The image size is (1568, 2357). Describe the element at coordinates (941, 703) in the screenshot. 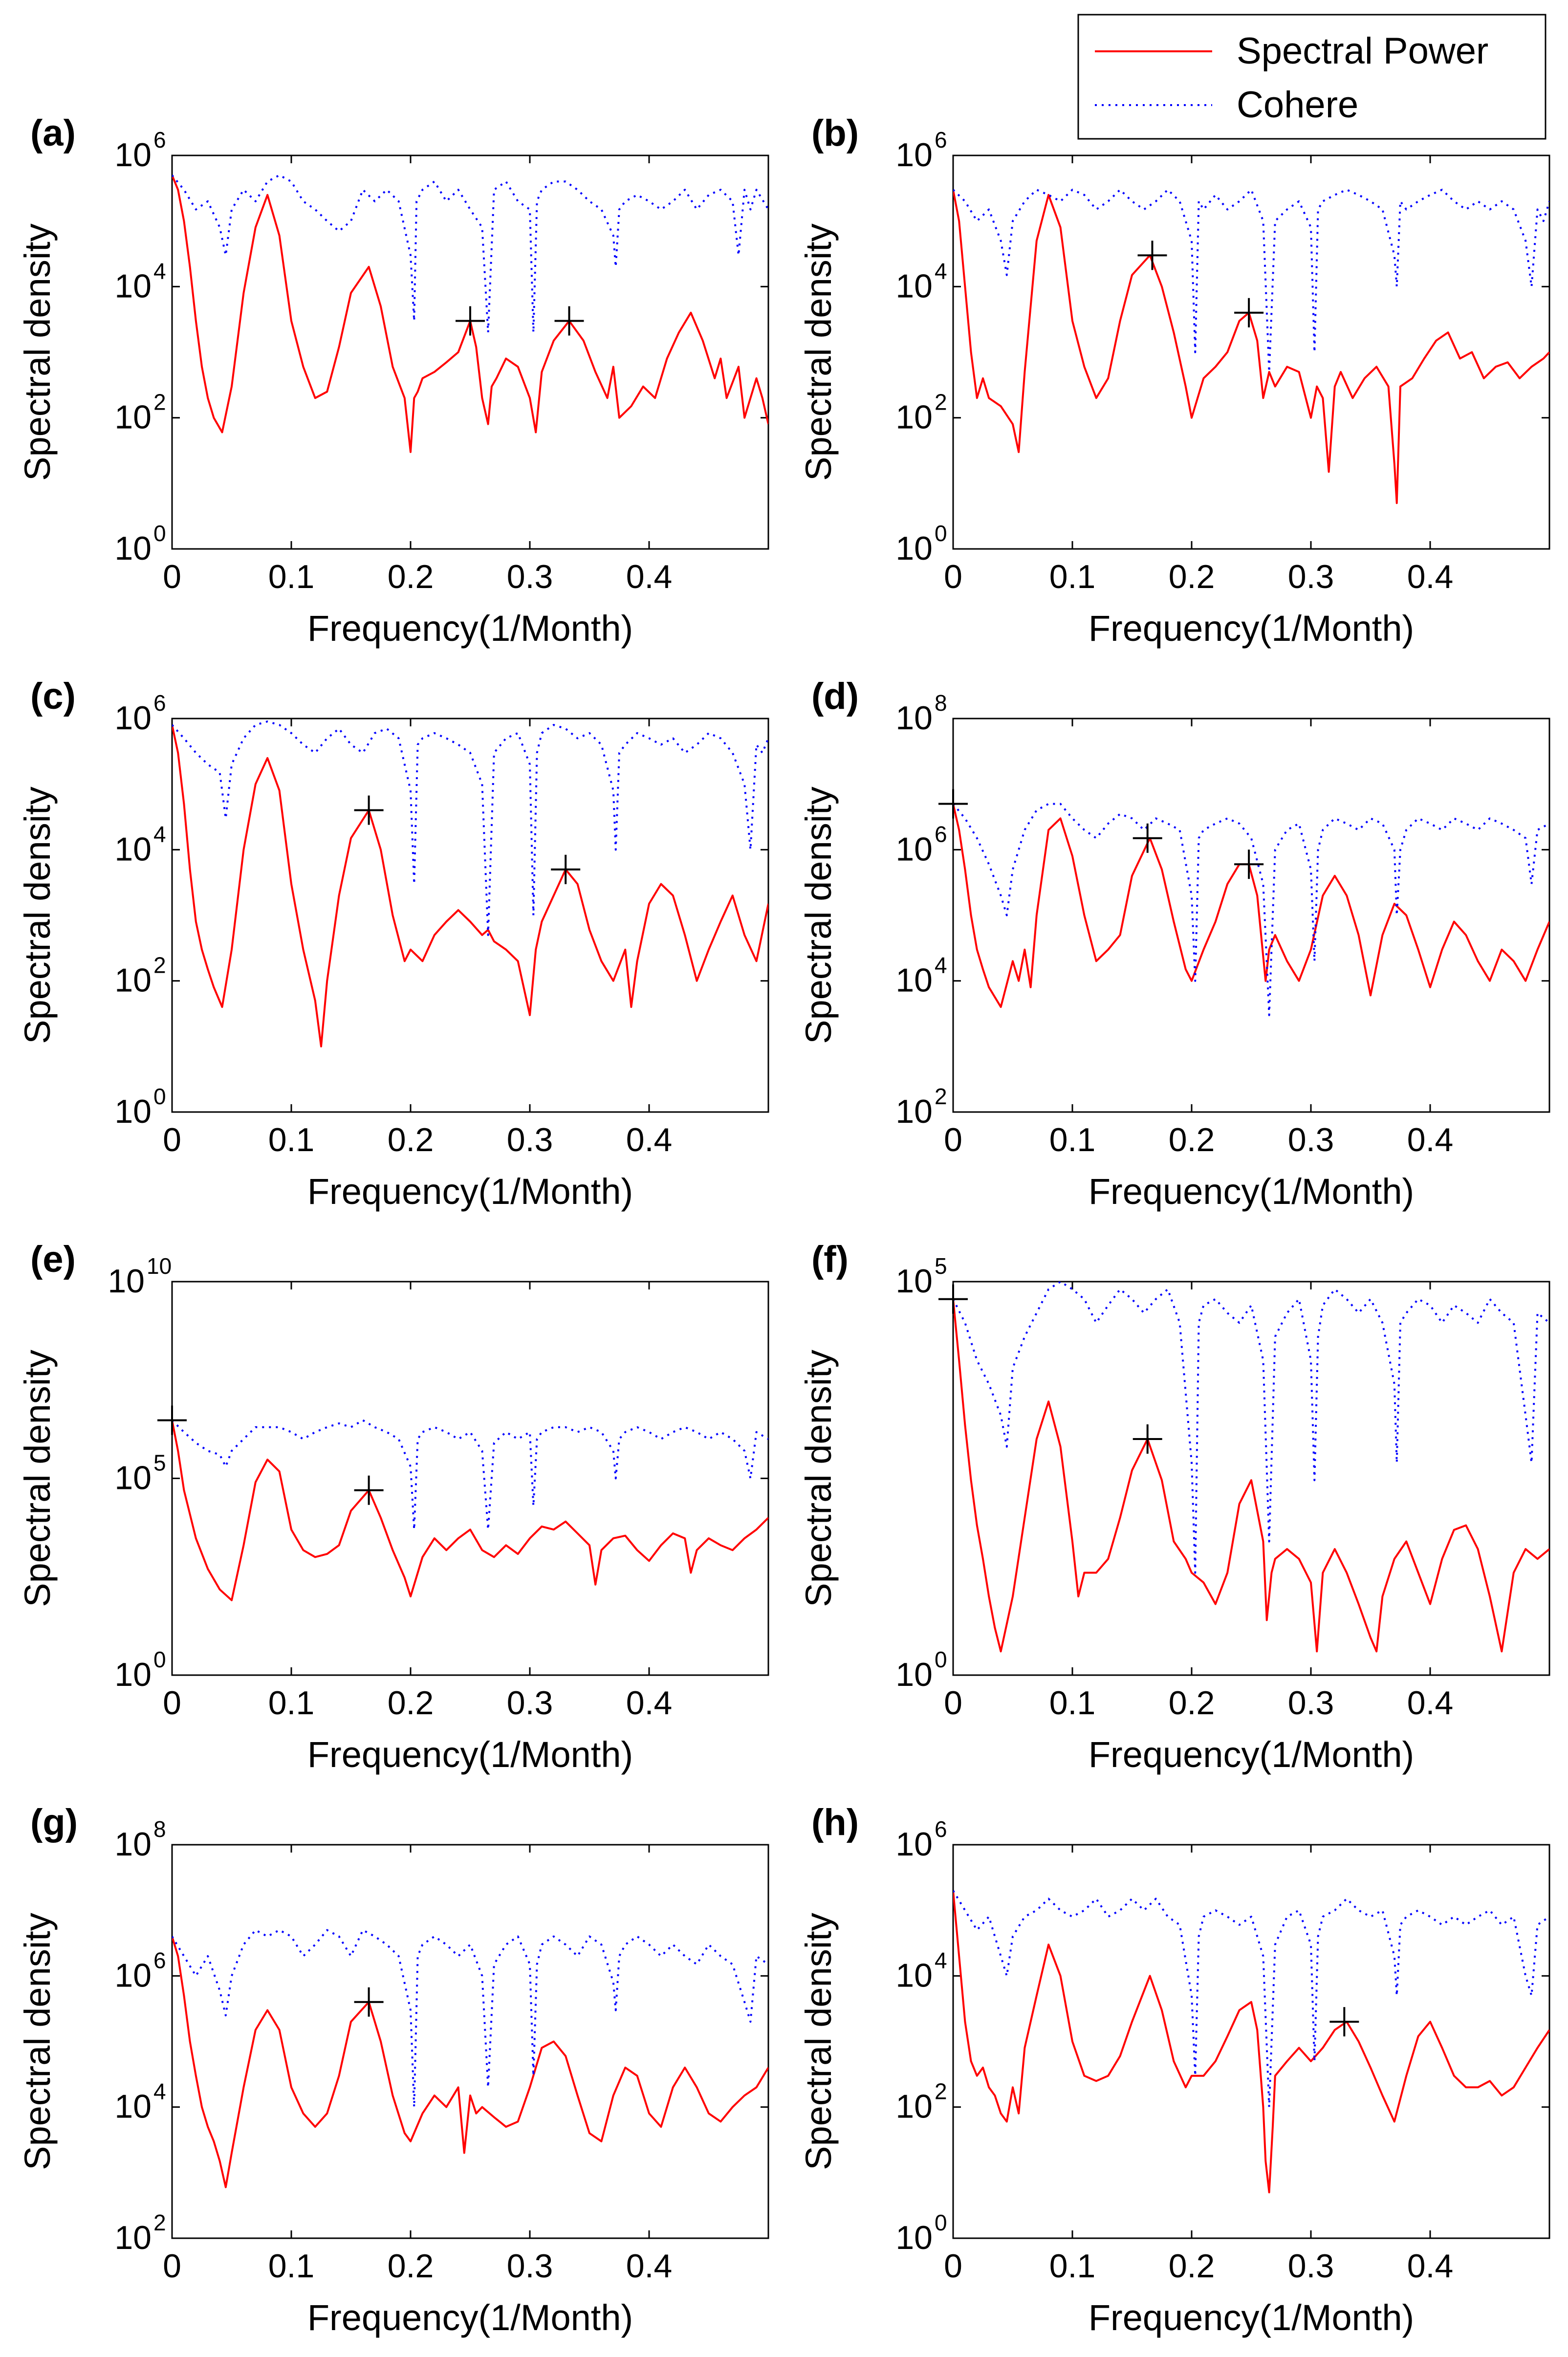

I see `y-tick-exponent: 8` at that location.